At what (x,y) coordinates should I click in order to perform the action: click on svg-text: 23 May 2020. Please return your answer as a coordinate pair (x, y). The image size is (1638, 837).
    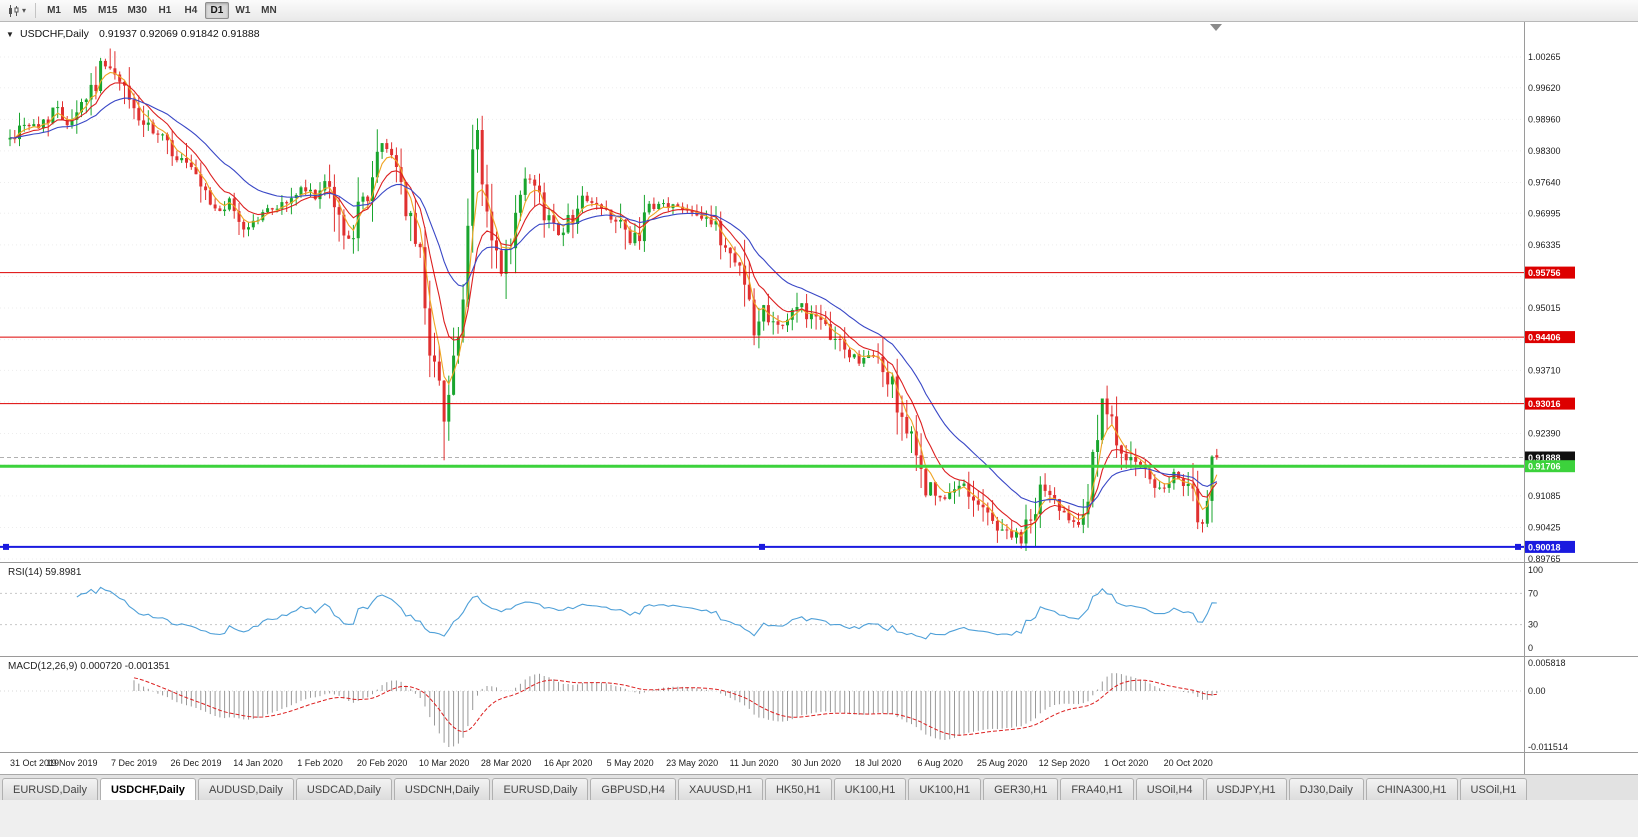
    Looking at the image, I should click on (692, 763).